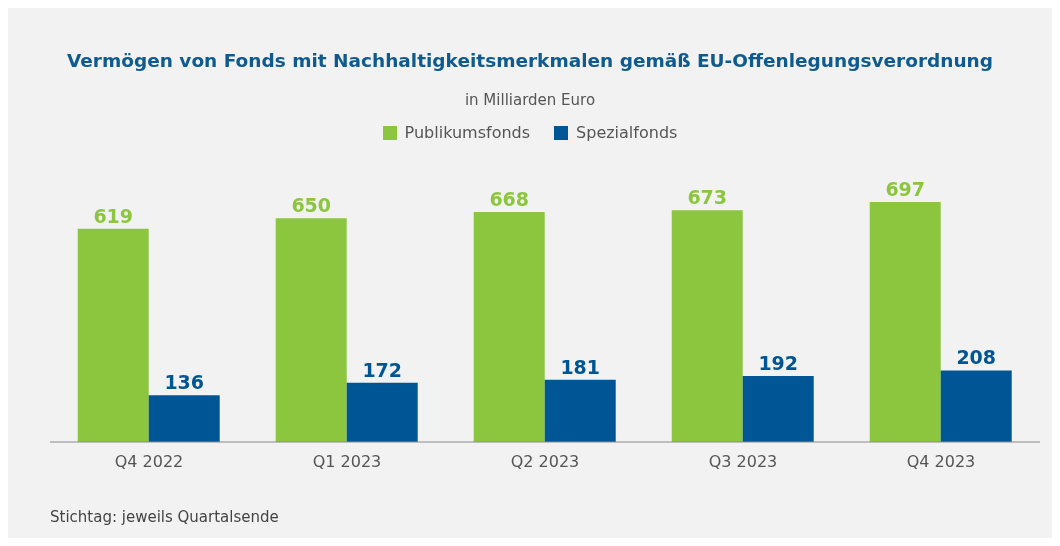  Describe the element at coordinates (164, 517) in the screenshot. I see `text: Stichtag: jeweils Quartalsende` at that location.